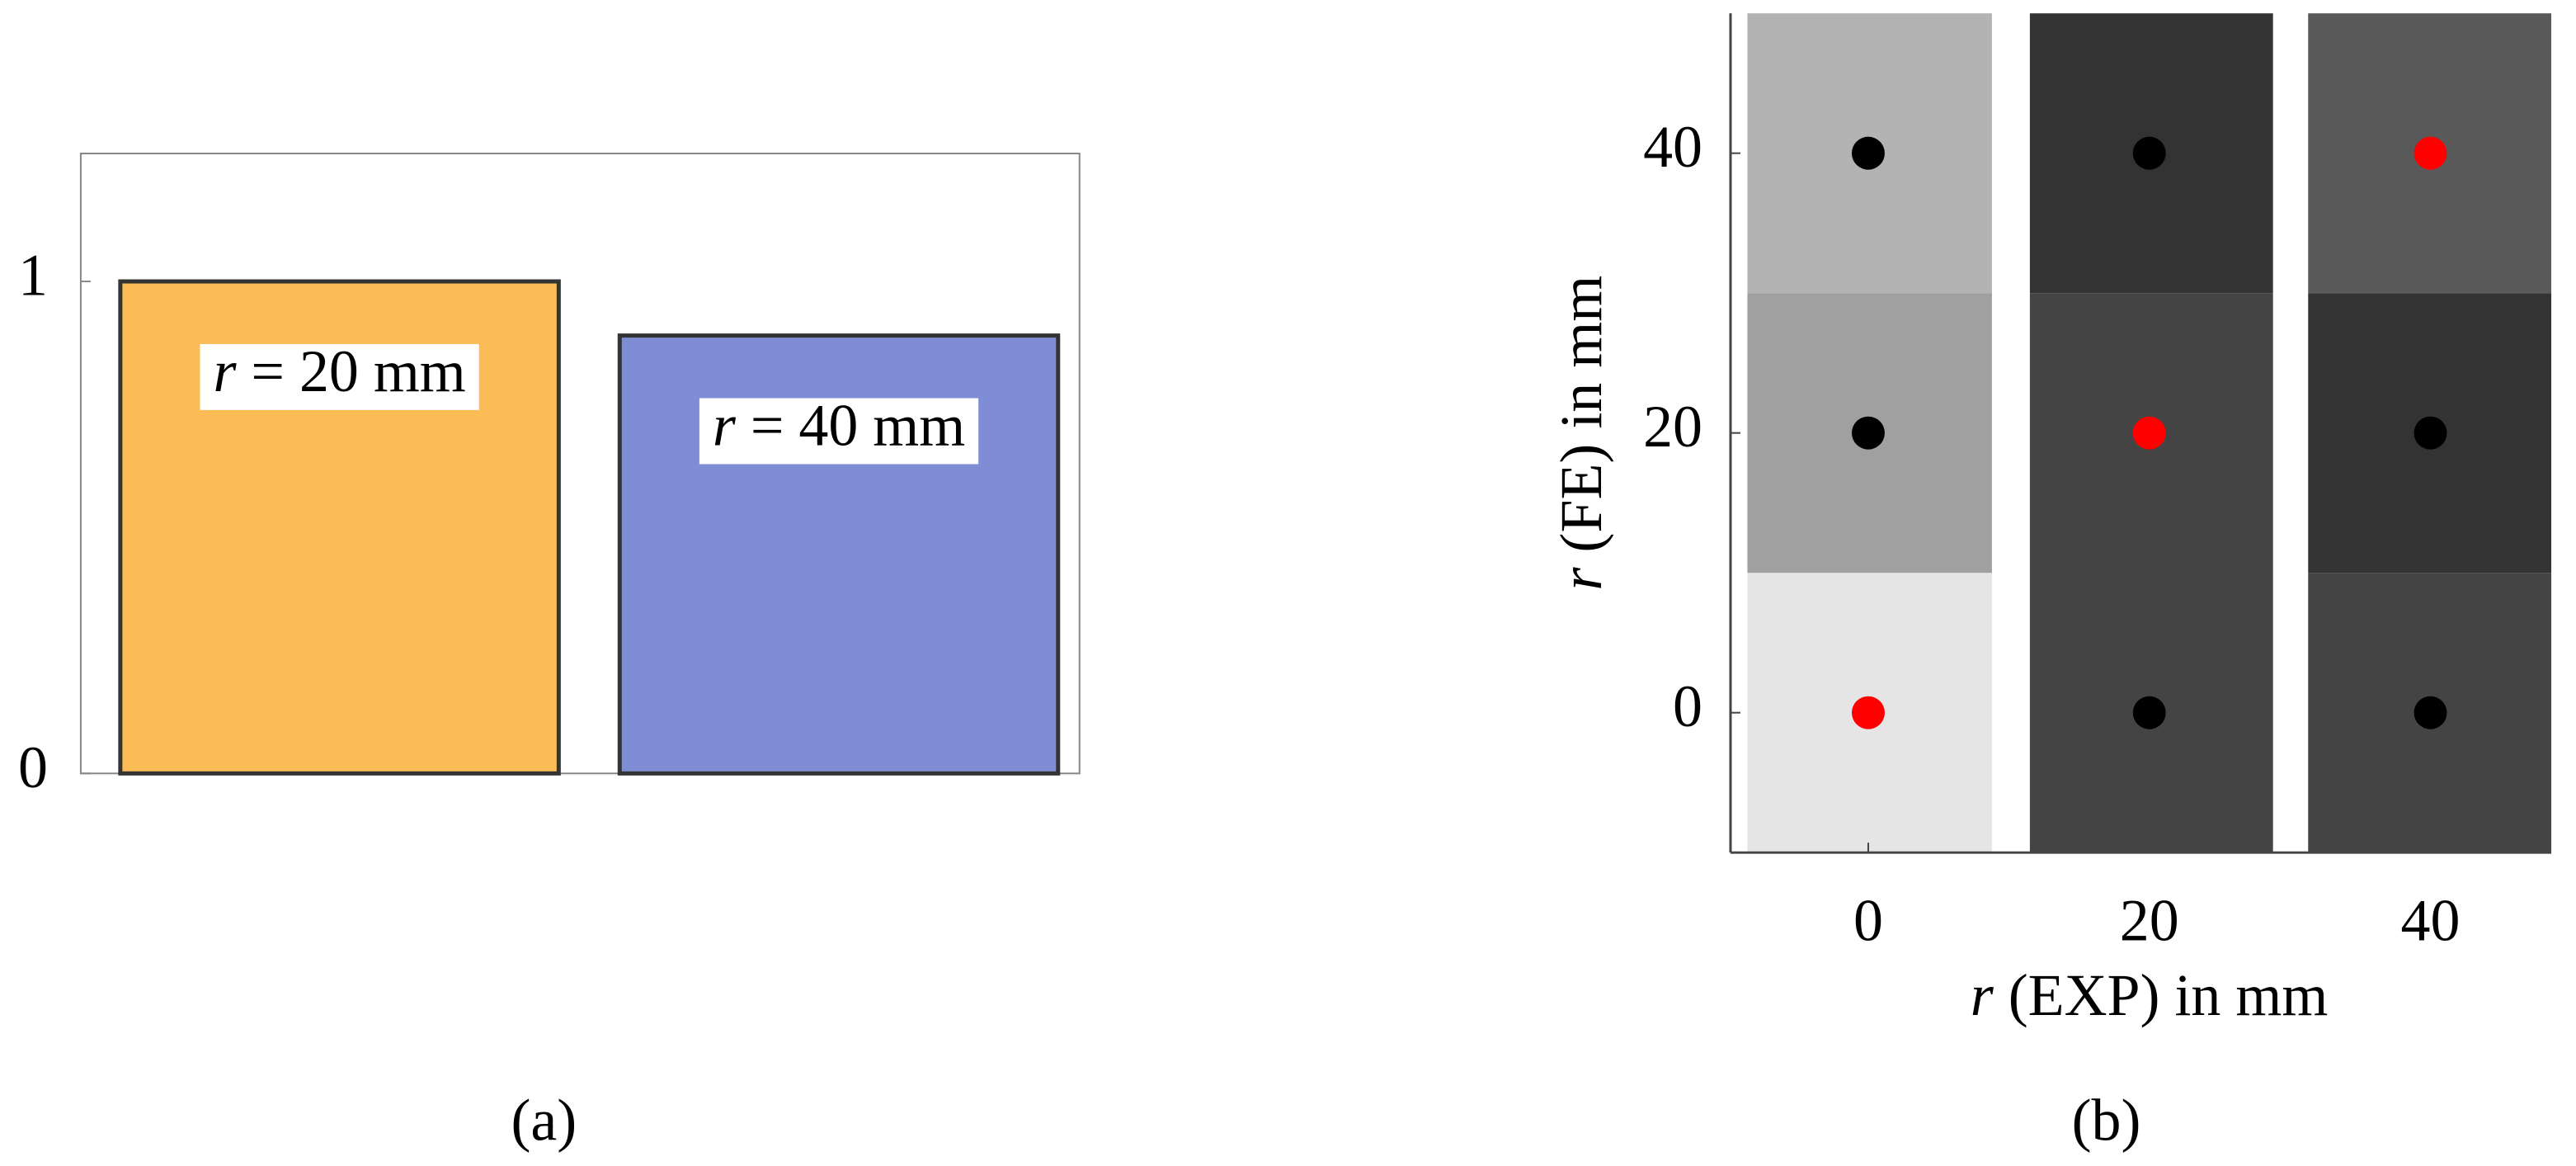 The width and height of the screenshot is (2576, 1166). Describe the element at coordinates (2151, 573) in the screenshot. I see `heatmap-cell` at that location.